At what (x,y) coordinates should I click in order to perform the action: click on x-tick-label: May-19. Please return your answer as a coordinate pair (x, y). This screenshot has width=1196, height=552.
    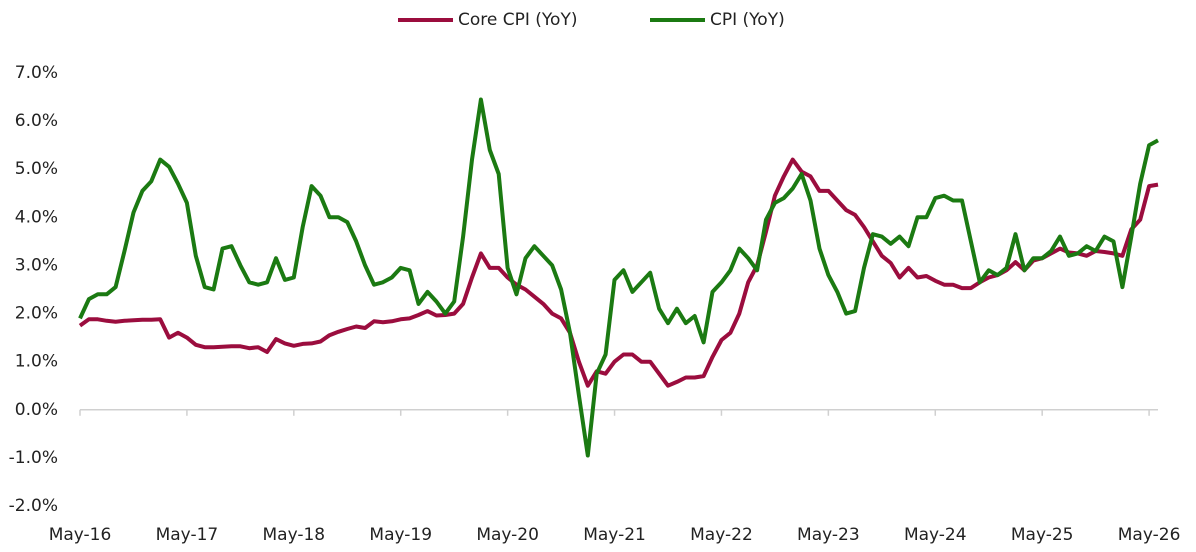
    Looking at the image, I should click on (400, 535).